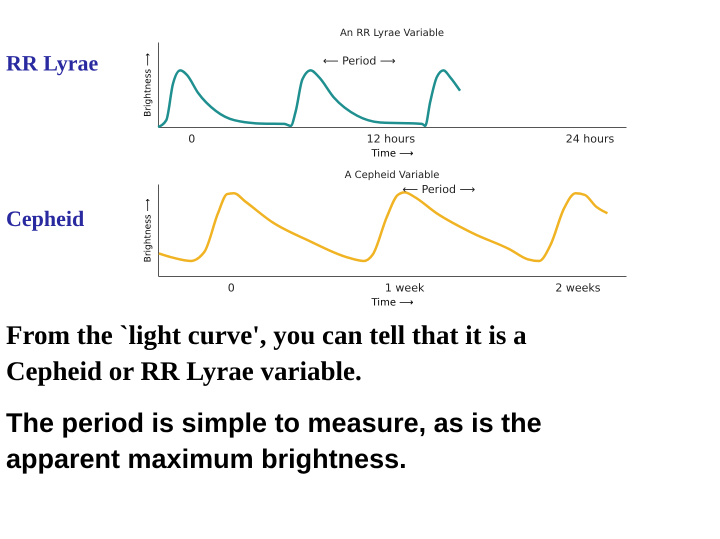  I want to click on x-tick-label: 24 hours, so click(590, 139).